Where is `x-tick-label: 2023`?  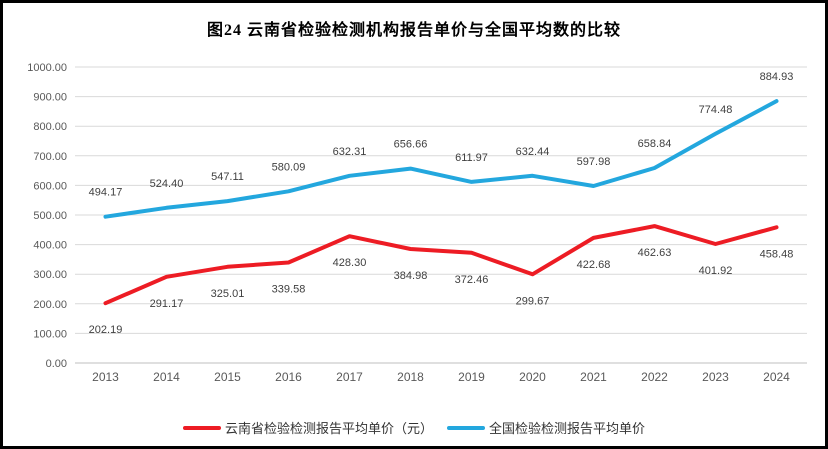
x-tick-label: 2023 is located at coordinates (715, 377).